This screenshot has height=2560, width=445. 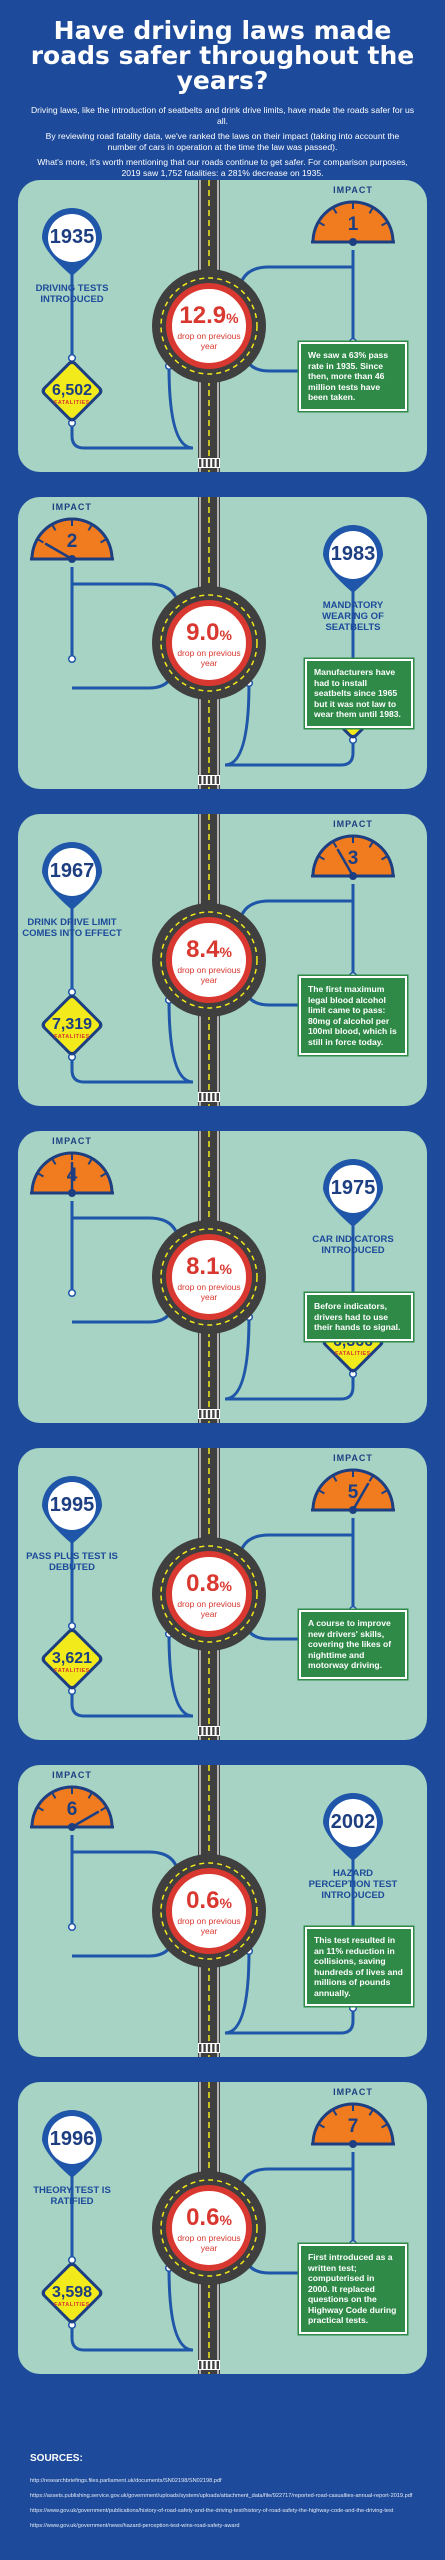 What do you see at coordinates (203, 632) in the screenshot?
I see `drop-value: 9.0` at bounding box center [203, 632].